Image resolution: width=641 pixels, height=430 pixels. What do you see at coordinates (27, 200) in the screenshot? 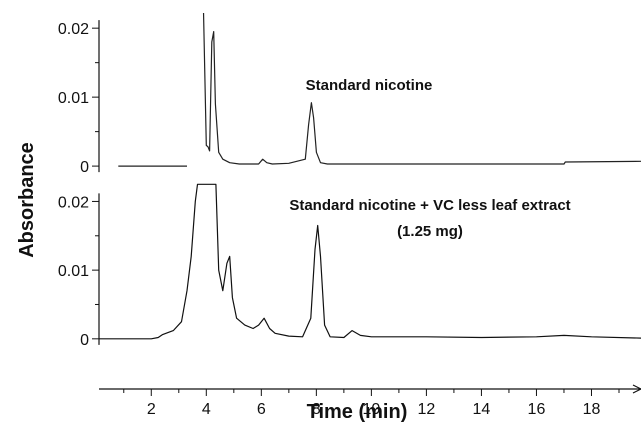
I see `y-axis-title: Absorbance` at bounding box center [27, 200].